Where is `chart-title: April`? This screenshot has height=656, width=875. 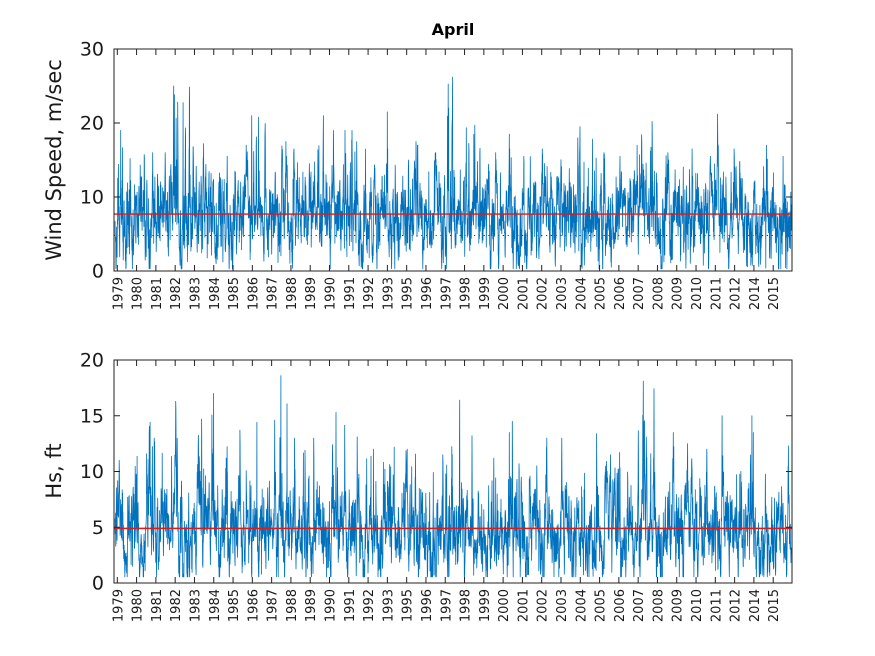
chart-title: April is located at coordinates (453, 29).